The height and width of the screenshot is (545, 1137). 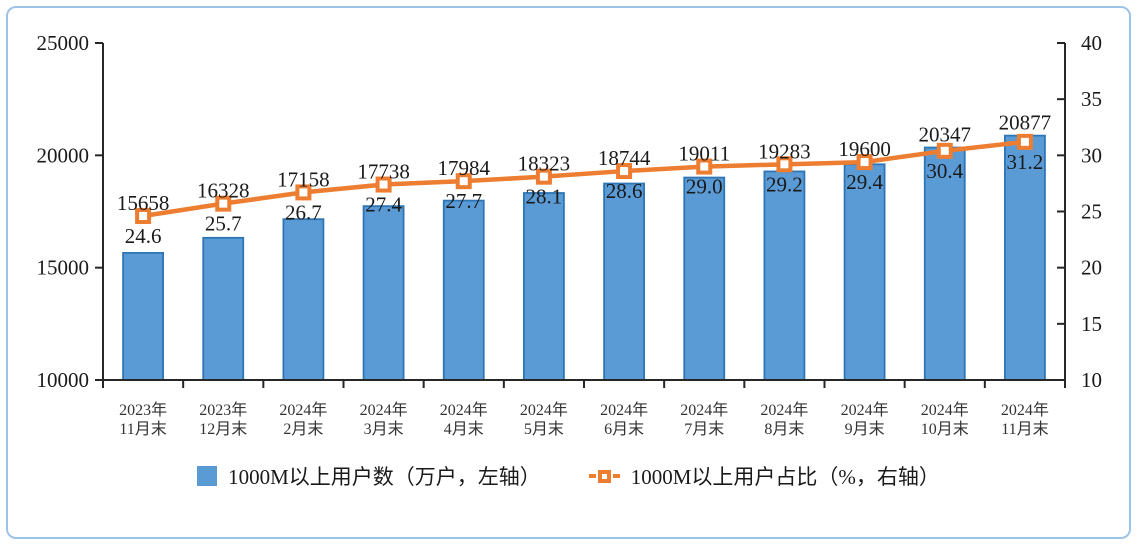 I want to click on line-value-label: 27.7, so click(x=463, y=201).